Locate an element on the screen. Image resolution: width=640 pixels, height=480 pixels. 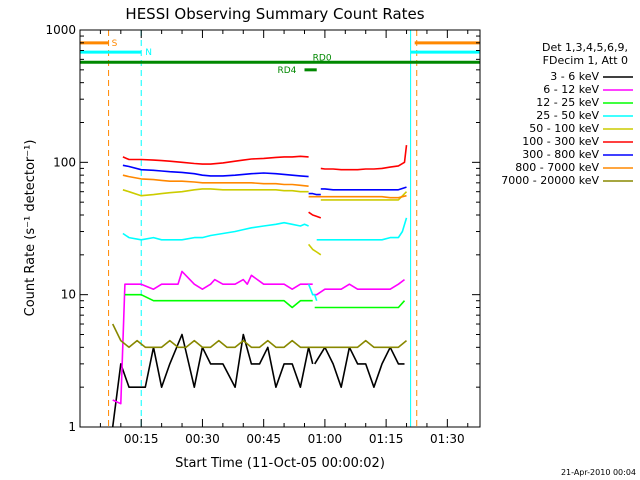
legend-label-7: 800 - 7000 keV is located at coordinates (557, 167).